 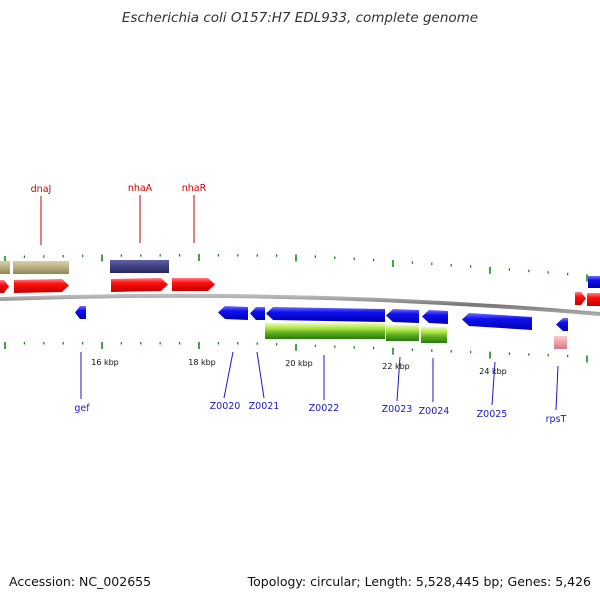 I want to click on cog-track-outer, so click(x=84, y=267).